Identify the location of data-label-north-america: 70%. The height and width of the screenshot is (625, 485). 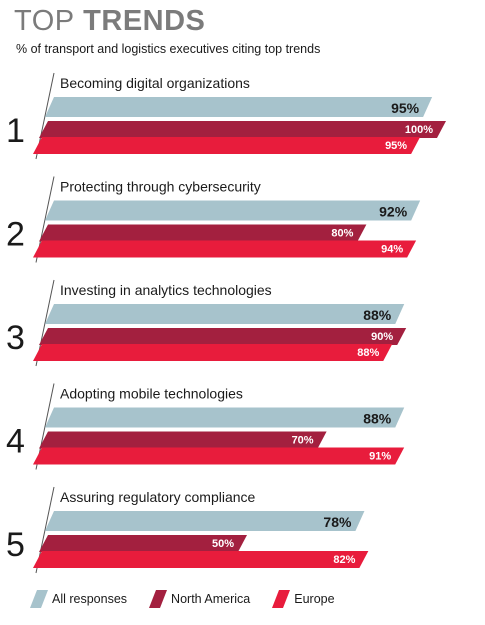
(303, 441).